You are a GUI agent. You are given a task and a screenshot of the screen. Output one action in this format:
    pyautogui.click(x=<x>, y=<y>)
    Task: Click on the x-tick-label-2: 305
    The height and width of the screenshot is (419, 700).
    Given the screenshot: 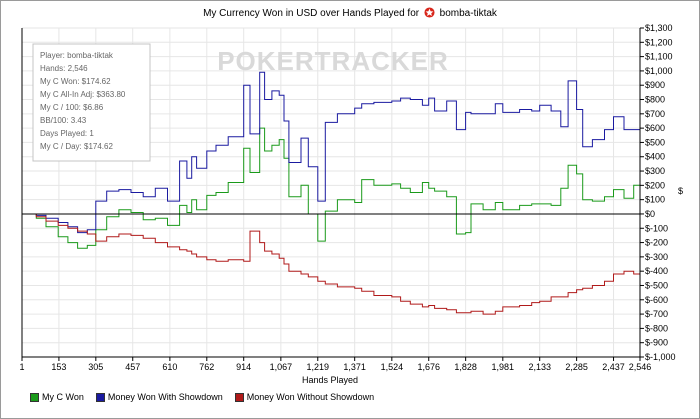 What is the action you would take?
    pyautogui.click(x=95, y=367)
    